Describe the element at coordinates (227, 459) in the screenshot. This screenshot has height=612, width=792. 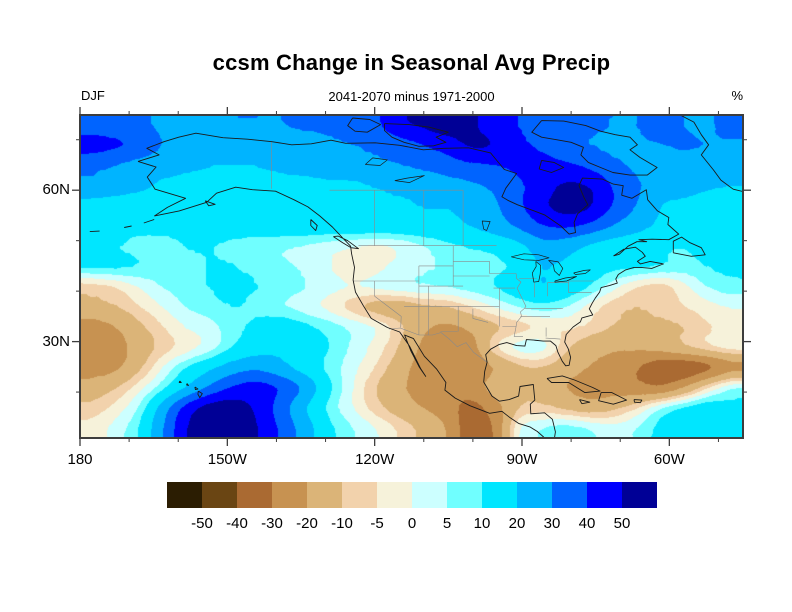
I see `x-tick-label: 150W` at that location.